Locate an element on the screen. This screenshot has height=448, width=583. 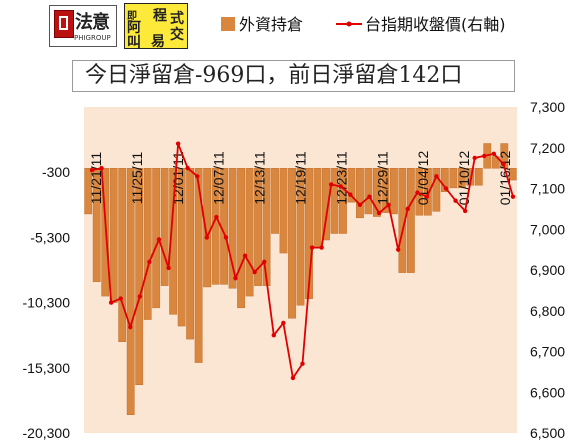
x-tick-label: 01/16/12 is located at coordinates (505, 178).